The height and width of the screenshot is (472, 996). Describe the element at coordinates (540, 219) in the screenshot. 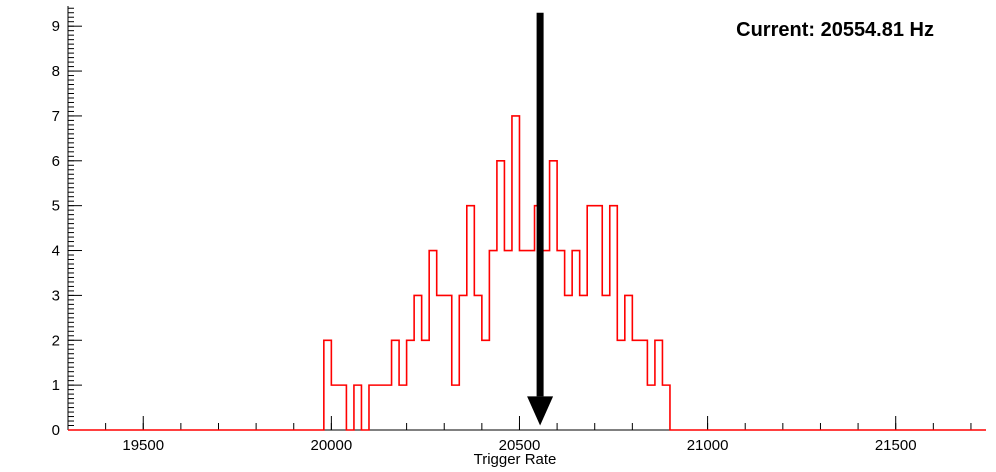

I see `current-value-arrow` at that location.